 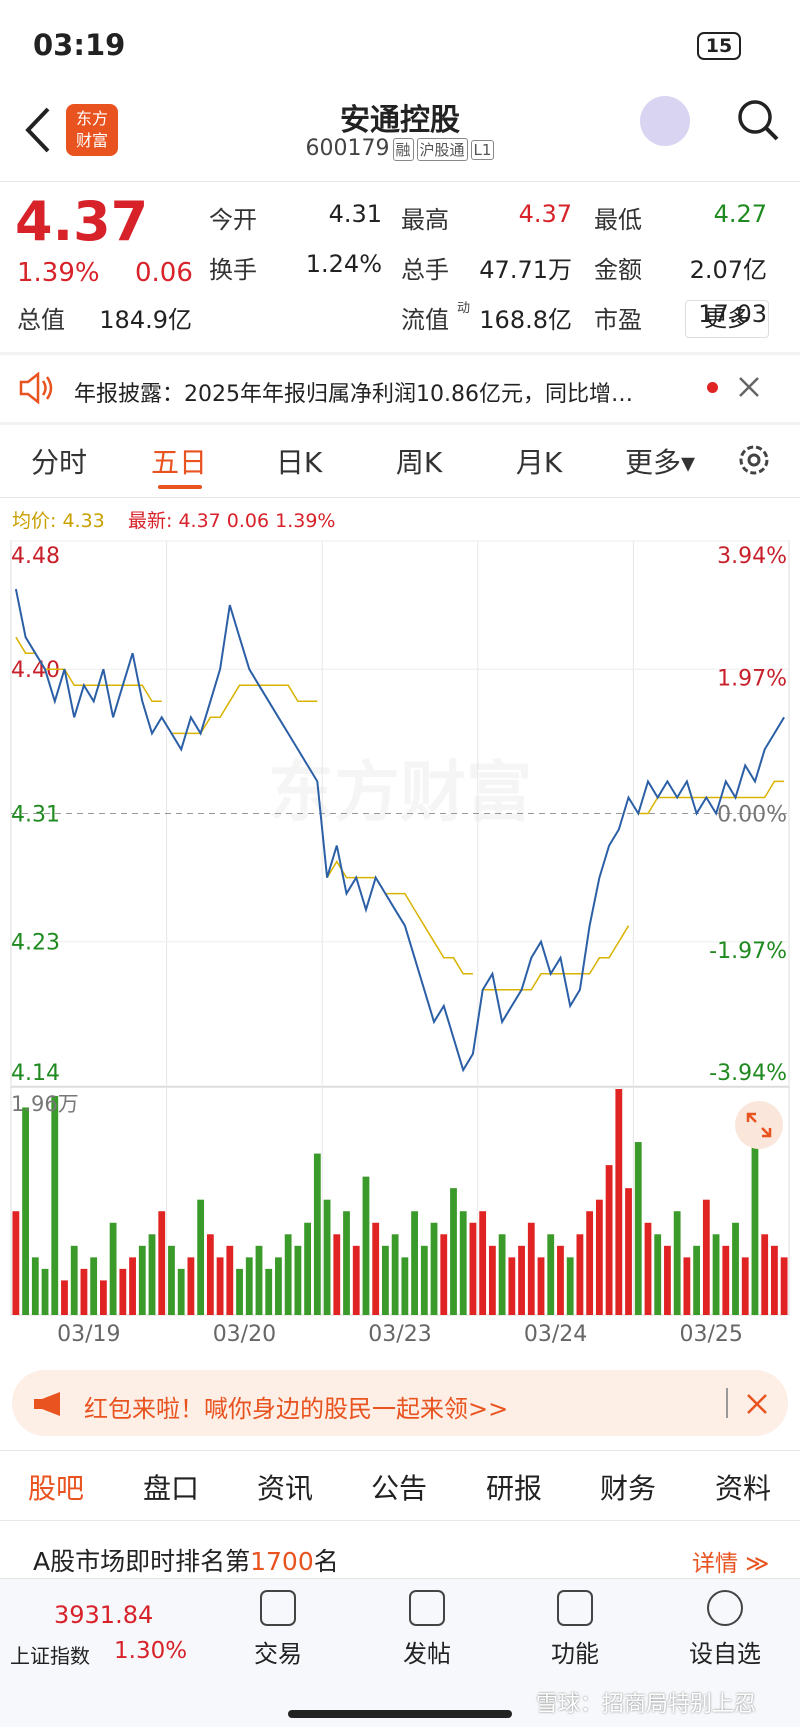 I want to click on stat-value: 17.03, so click(x=732, y=314).